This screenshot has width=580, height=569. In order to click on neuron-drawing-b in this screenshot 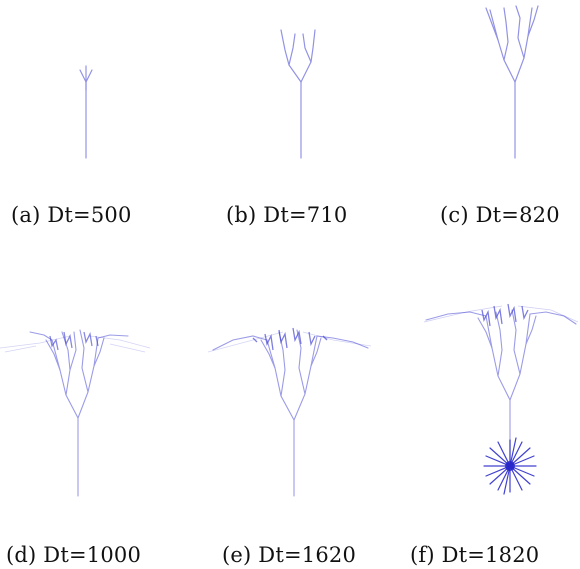, I will do `click(298, 94)`.